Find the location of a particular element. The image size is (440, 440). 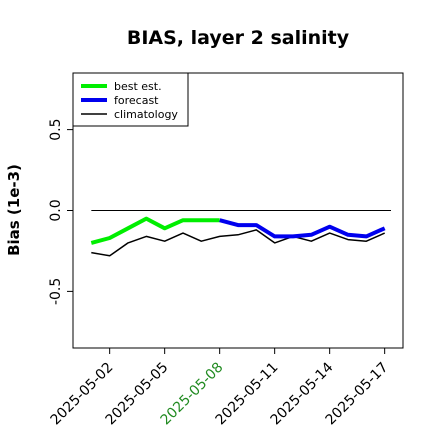

y-tick-label: -0.5 is located at coordinates (56, 291).